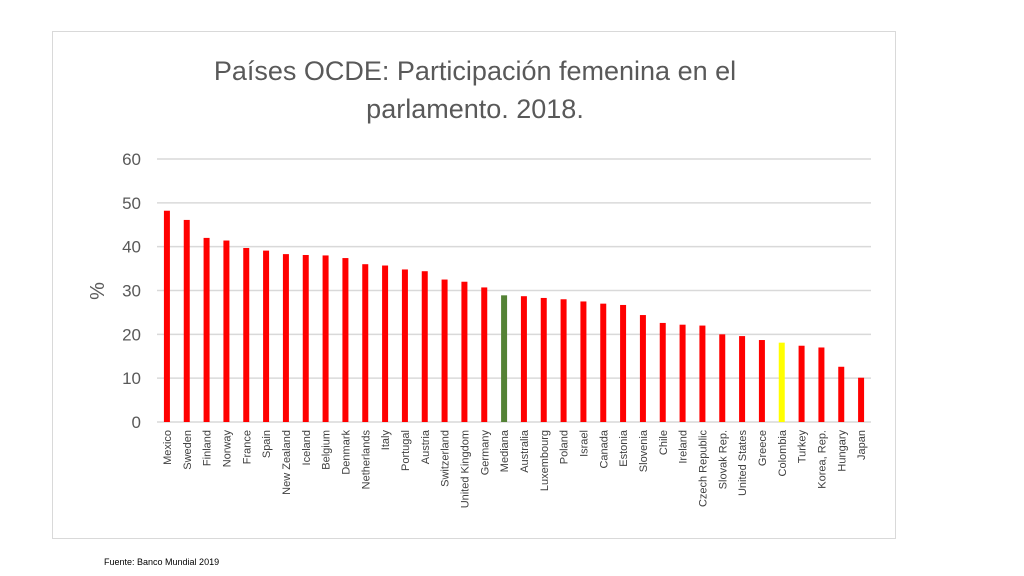 The height and width of the screenshot is (576, 1024). Describe the element at coordinates (664, 442) in the screenshot. I see `x-tick-label-chile: Chile` at that location.